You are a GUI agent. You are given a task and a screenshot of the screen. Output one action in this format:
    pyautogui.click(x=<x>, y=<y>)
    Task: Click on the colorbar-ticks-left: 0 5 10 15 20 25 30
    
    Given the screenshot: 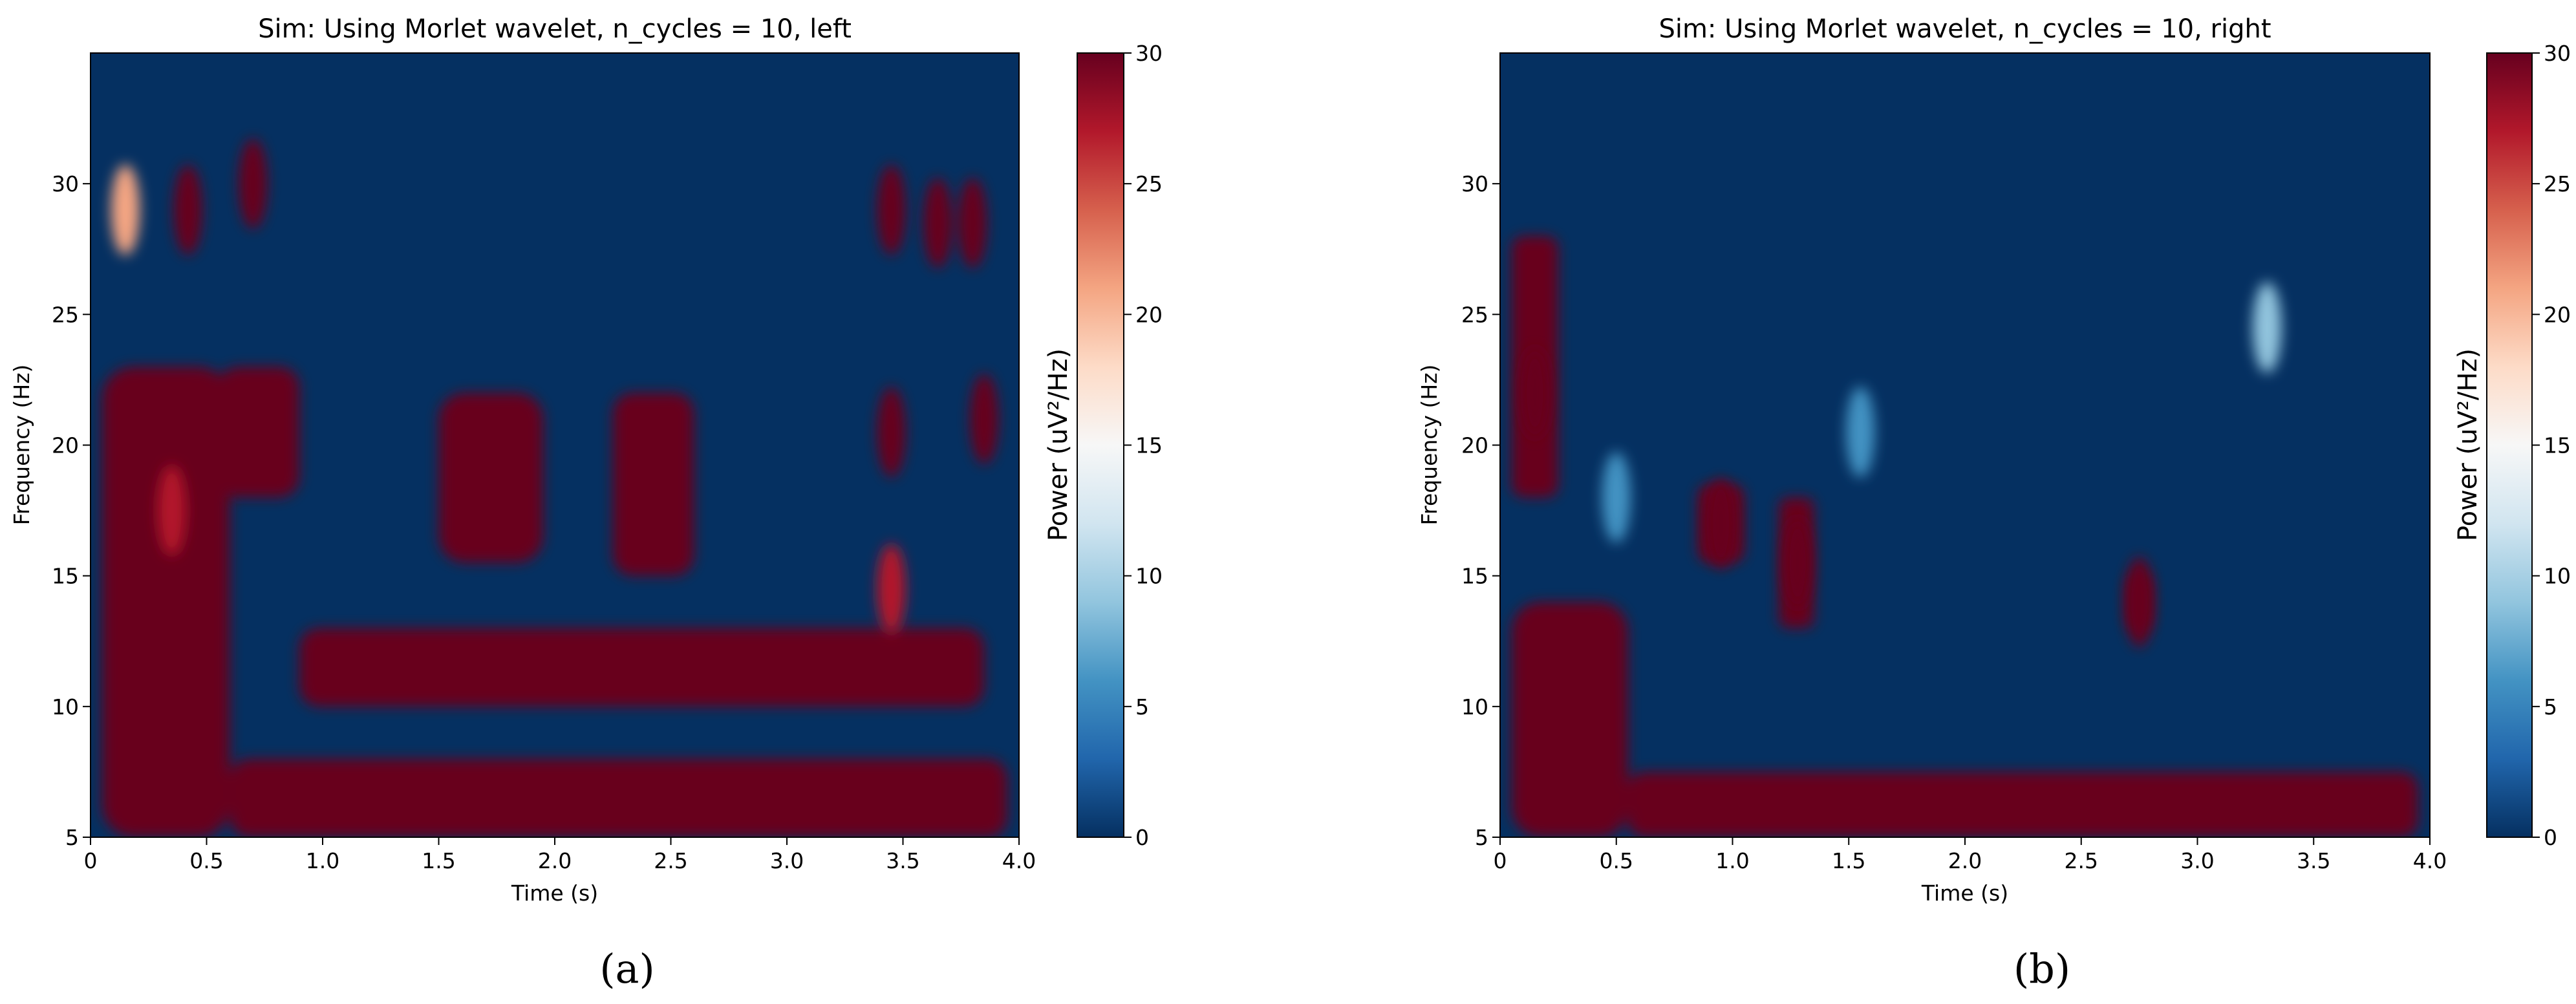 What is the action you would take?
    pyautogui.click(x=1143, y=445)
    